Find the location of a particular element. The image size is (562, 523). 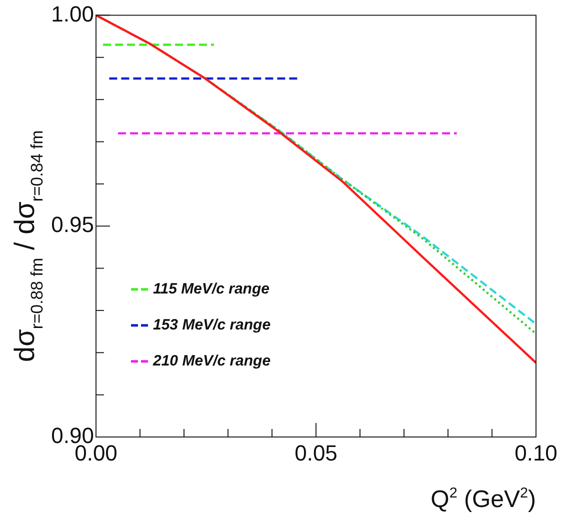

y-tick-label: 1.00 is located at coordinates (72, 13).